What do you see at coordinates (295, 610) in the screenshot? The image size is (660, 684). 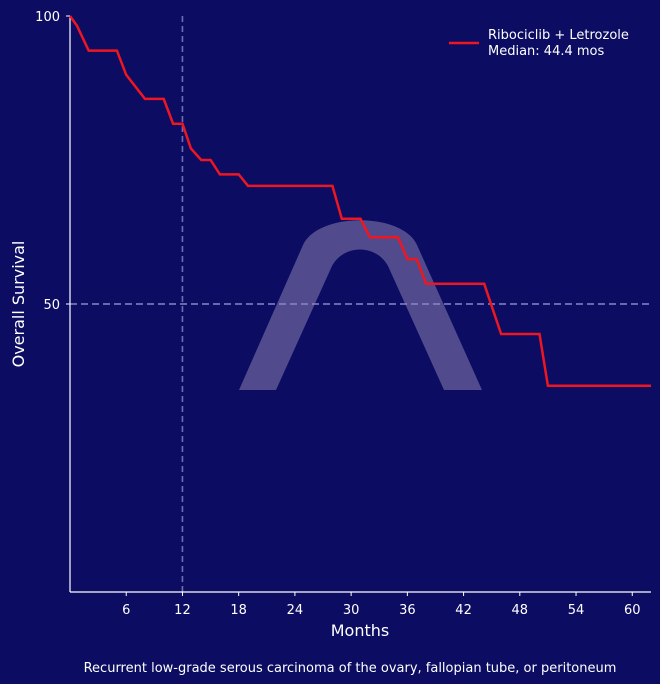 I see `x-tick-label: 24` at bounding box center [295, 610].